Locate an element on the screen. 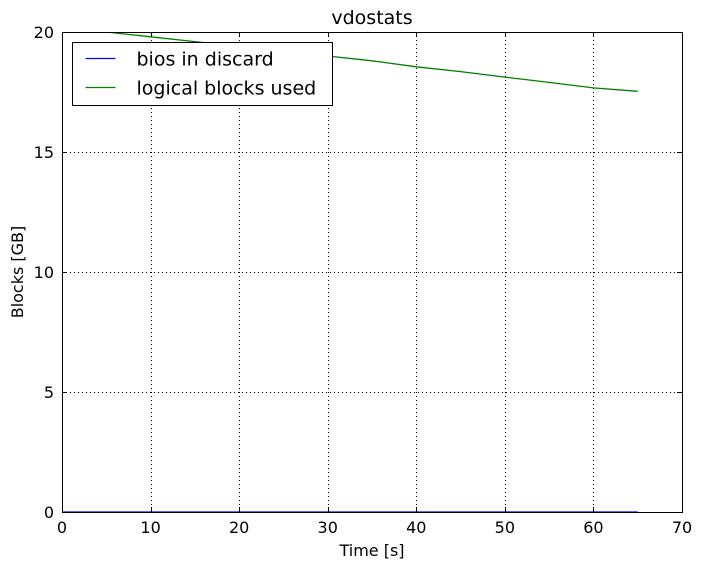  y-tick-label: 15 is located at coordinates (44, 152).